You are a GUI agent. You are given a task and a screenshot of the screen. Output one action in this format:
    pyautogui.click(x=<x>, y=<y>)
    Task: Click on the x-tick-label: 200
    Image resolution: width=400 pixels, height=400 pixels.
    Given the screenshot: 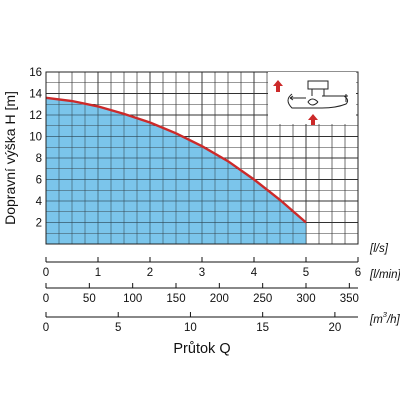 What is the action you would take?
    pyautogui.click(x=219, y=299)
    